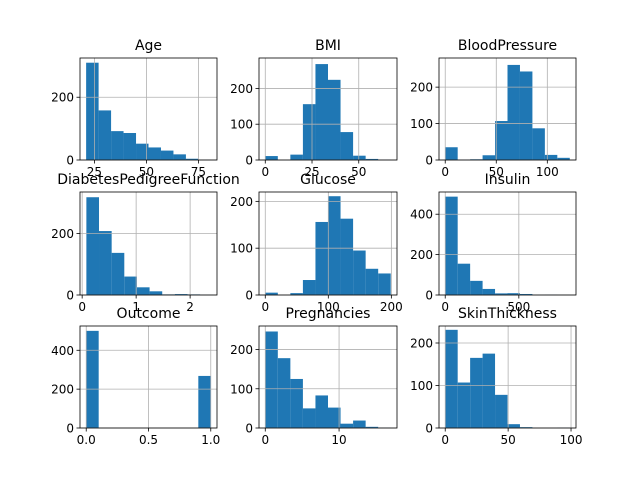  I want to click on x-tick-label: 2, so click(190, 307).